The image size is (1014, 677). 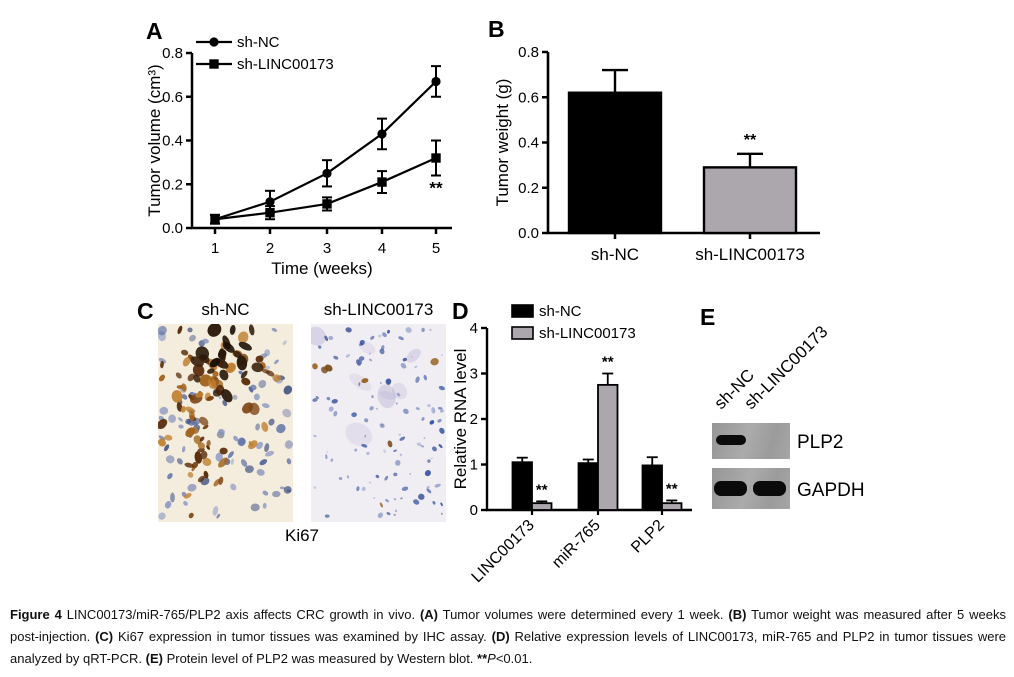 What do you see at coordinates (708, 317) in the screenshot?
I see `panel-e-label: E` at bounding box center [708, 317].